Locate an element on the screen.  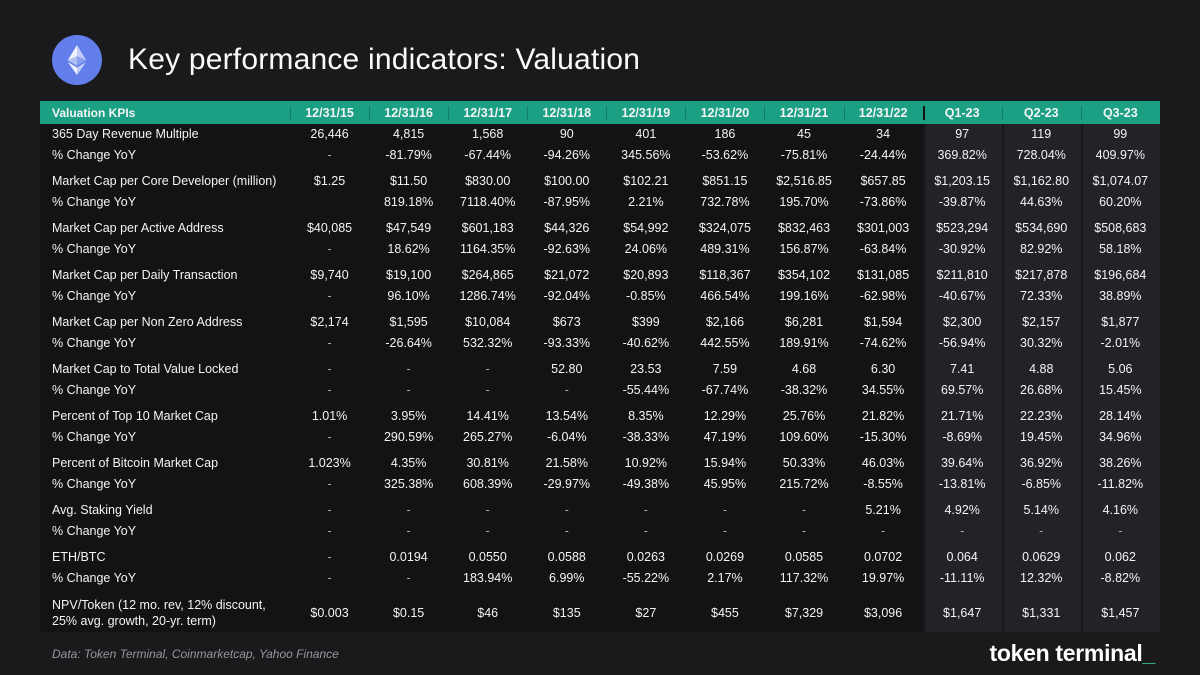
ethereum-logo-icon is located at coordinates (77, 60).